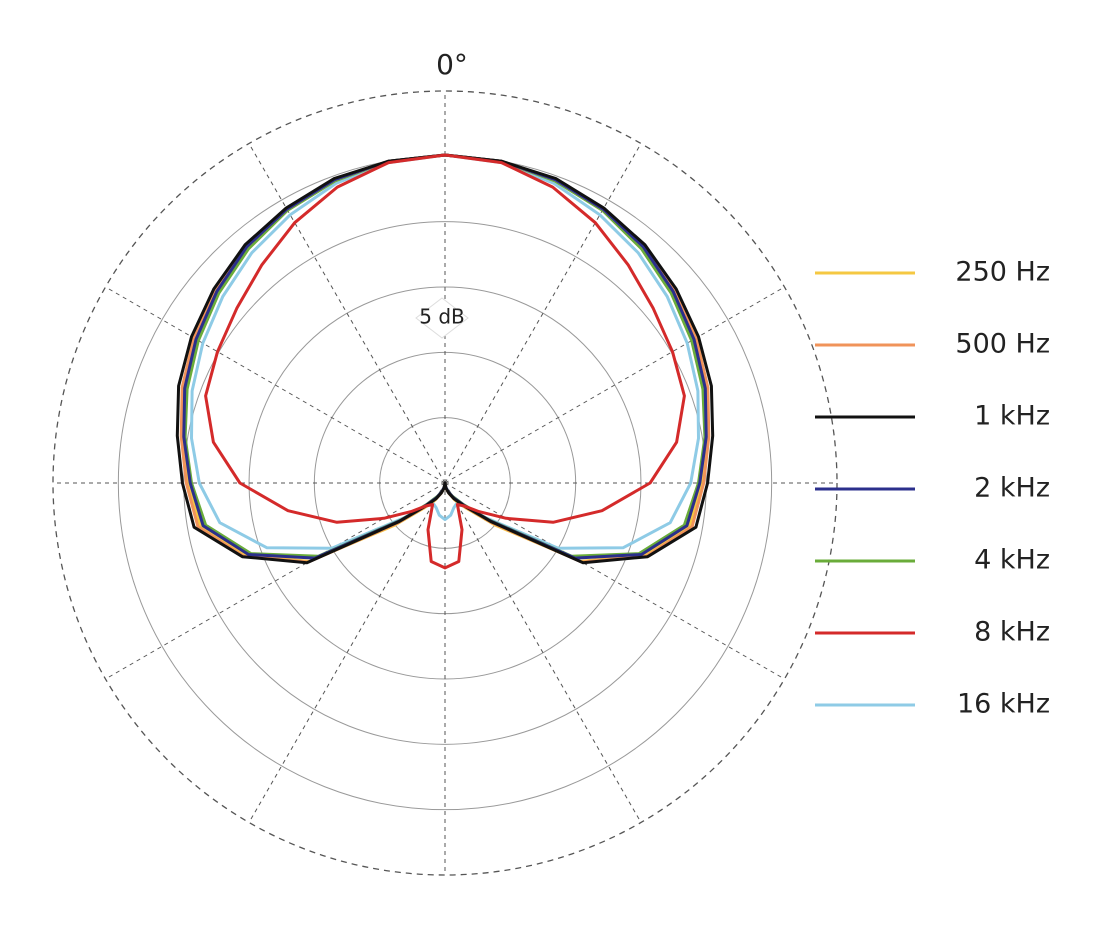 This screenshot has width=1103, height=928. Describe the element at coordinates (1012, 632) in the screenshot. I see `legend-label: 8 kHz` at that location.